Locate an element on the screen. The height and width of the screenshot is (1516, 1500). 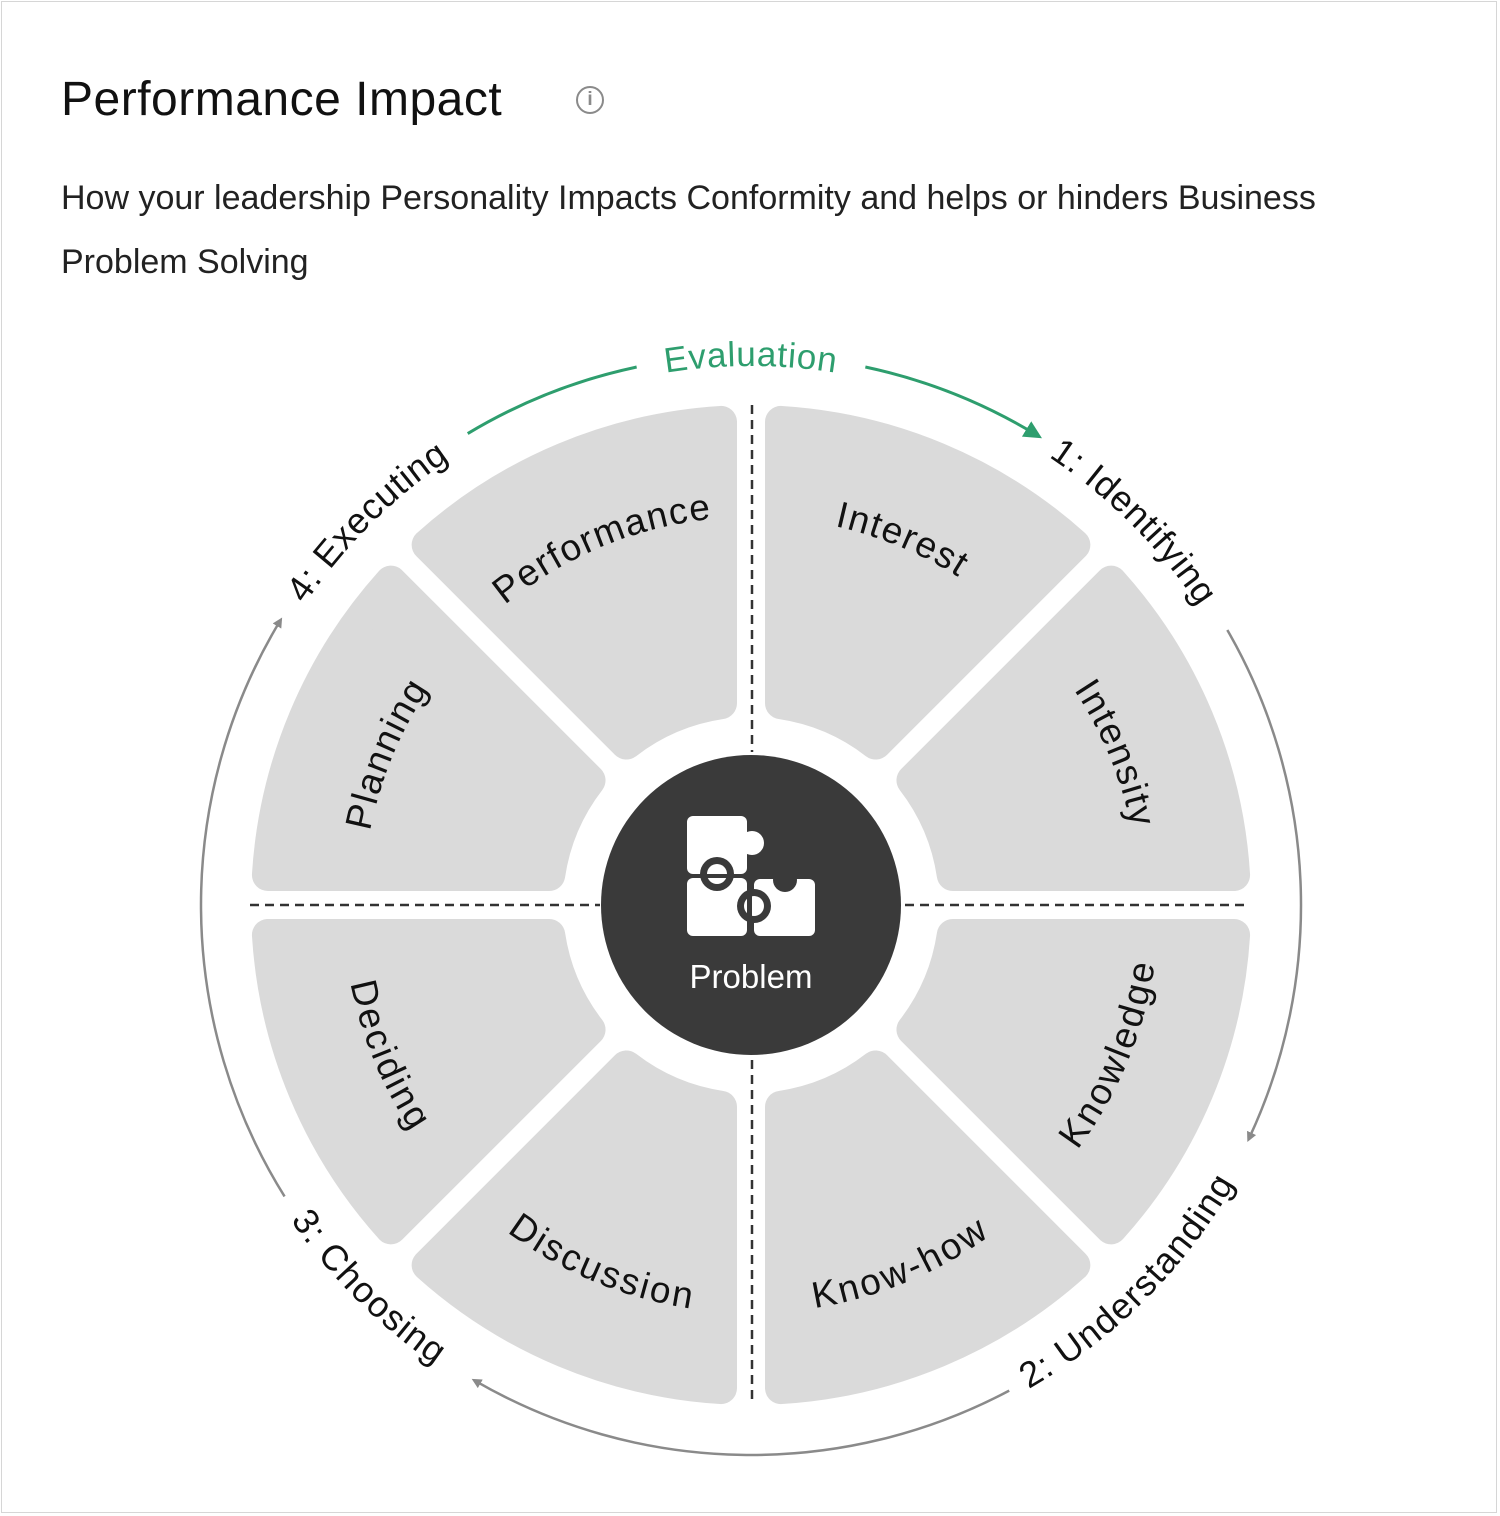
evaluation-arc-left is located at coordinates (551, 400).